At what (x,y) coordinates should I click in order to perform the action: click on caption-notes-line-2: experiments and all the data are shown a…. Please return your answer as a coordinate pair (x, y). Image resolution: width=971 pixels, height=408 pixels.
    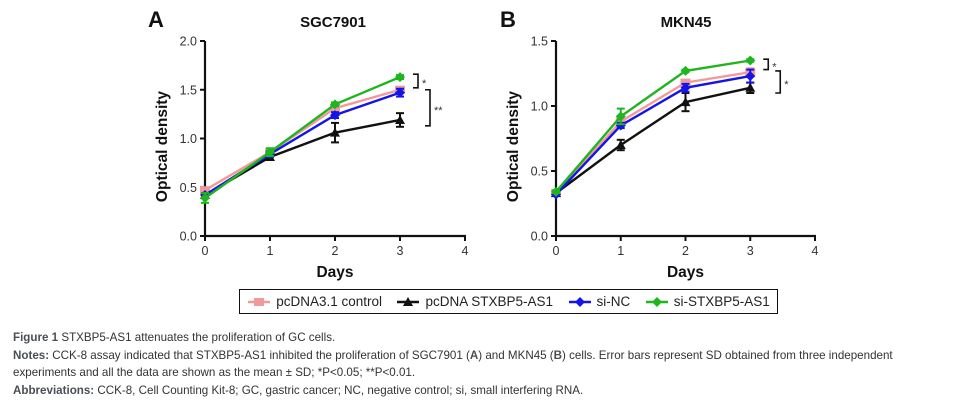
    Looking at the image, I should click on (214, 372).